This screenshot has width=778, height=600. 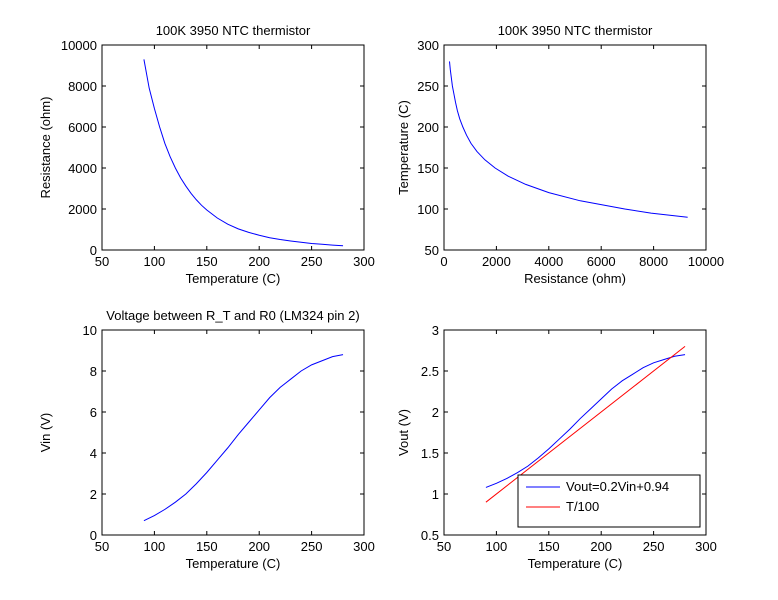 What do you see at coordinates (82, 209) in the screenshot?
I see `y-tick-label: 2000` at bounding box center [82, 209].